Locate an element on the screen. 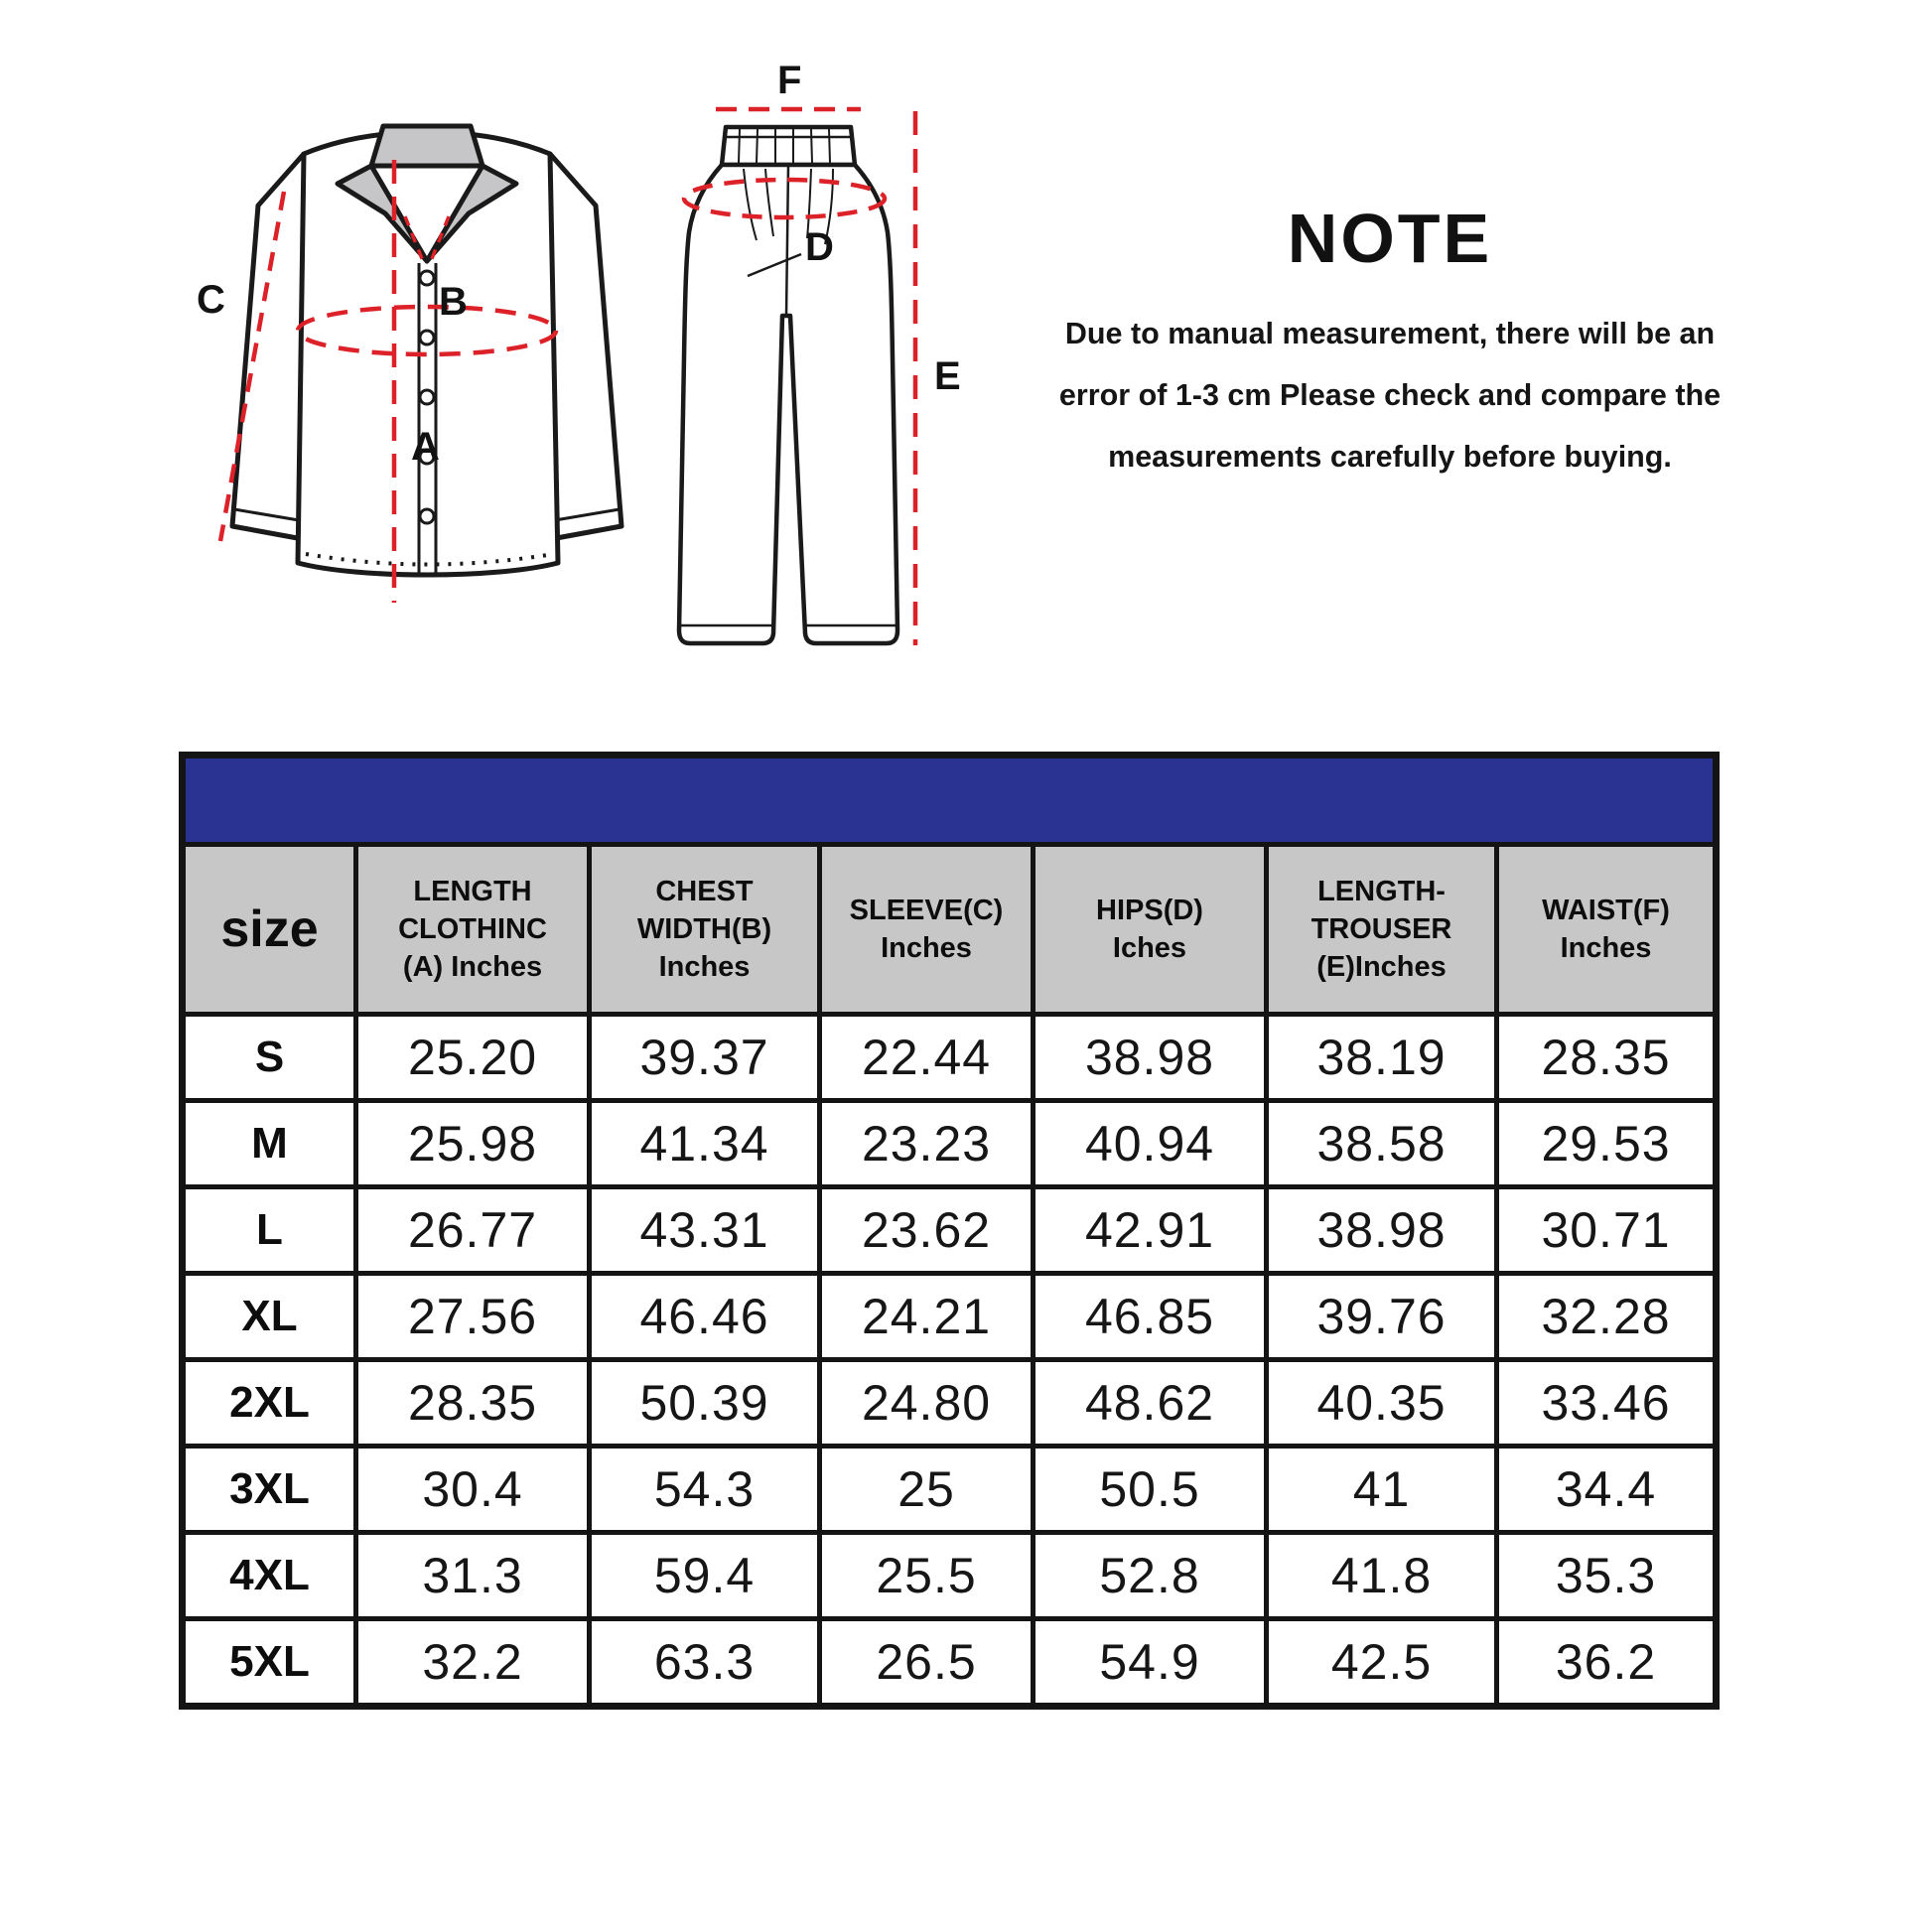 This screenshot has height=1932, width=1932. column-header: size is located at coordinates (269, 930).